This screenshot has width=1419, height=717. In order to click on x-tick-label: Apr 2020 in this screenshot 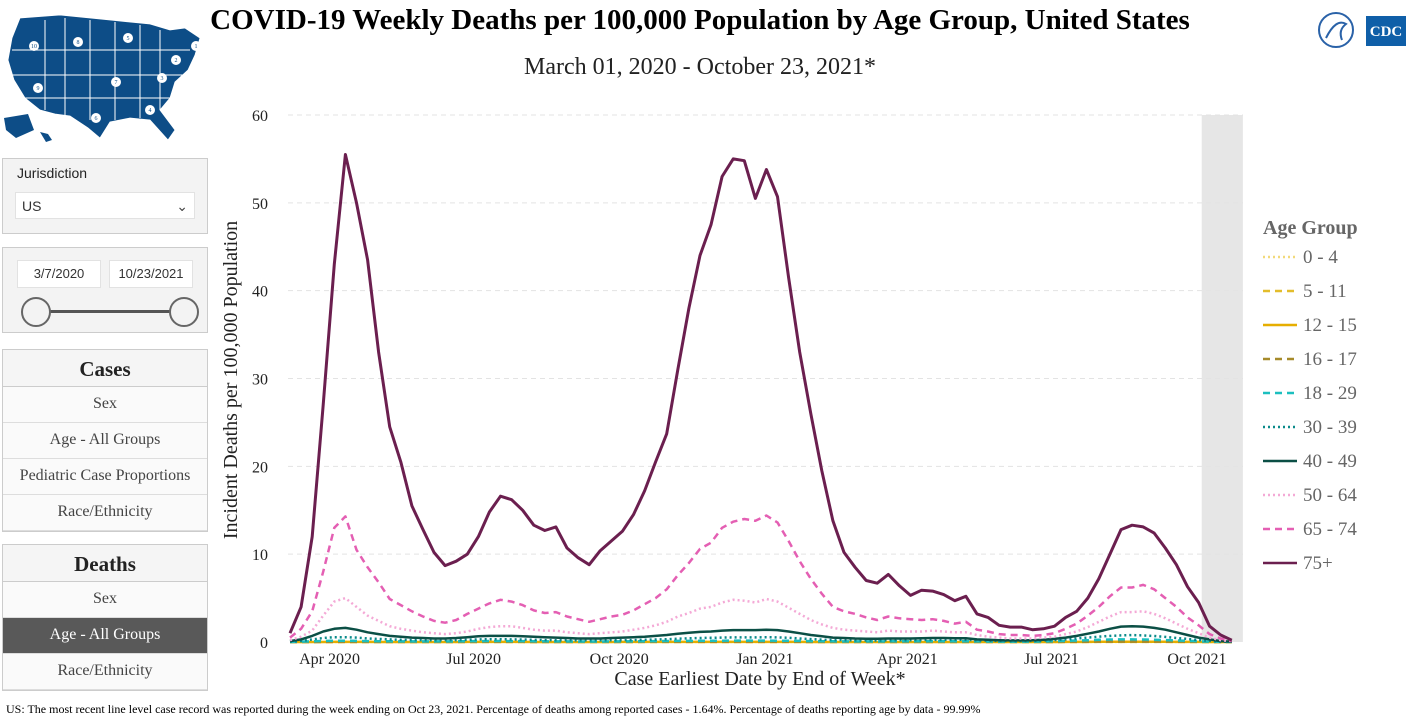, I will do `click(329, 659)`.